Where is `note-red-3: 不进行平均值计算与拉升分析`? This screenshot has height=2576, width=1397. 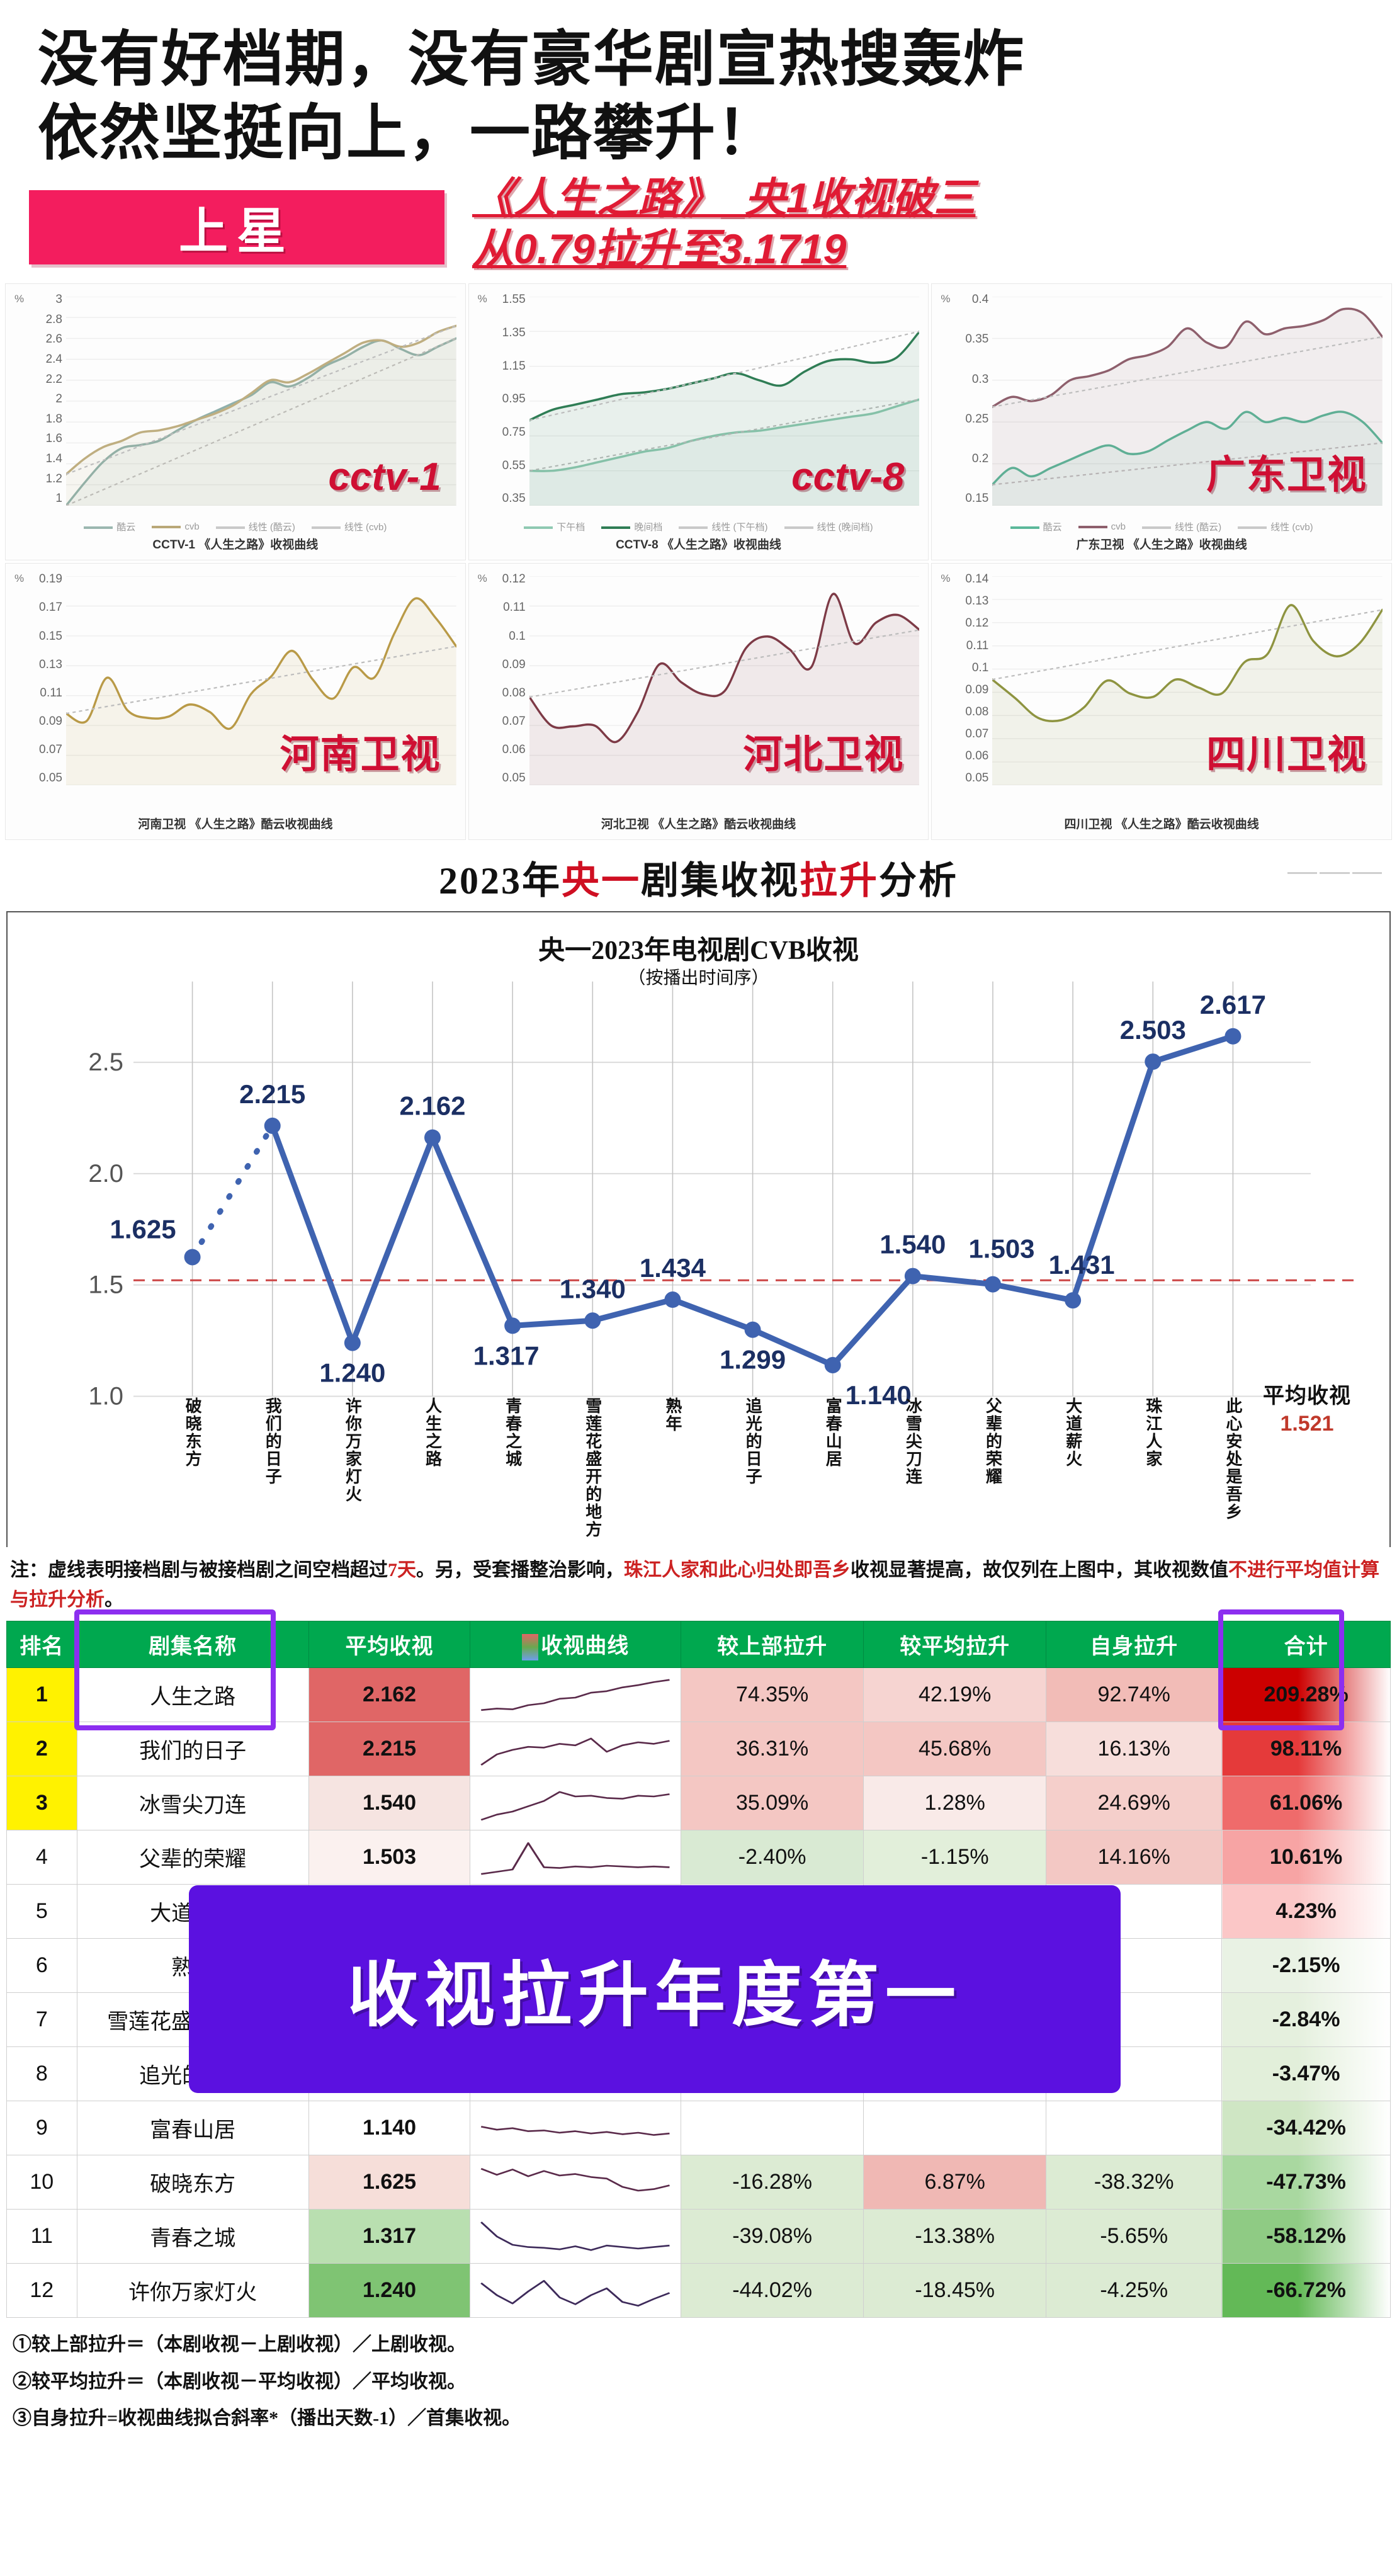
note-red-3: 不进行平均值计算与拉升分析 is located at coordinates (694, 1585).